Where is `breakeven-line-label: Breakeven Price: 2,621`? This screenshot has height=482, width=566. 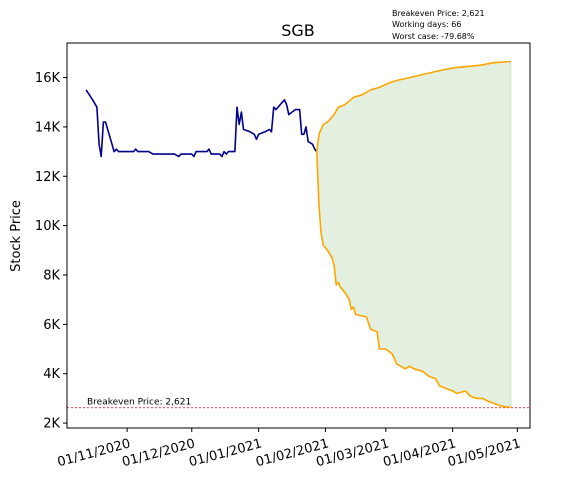 breakeven-line-label: Breakeven Price: 2,621 is located at coordinates (139, 403).